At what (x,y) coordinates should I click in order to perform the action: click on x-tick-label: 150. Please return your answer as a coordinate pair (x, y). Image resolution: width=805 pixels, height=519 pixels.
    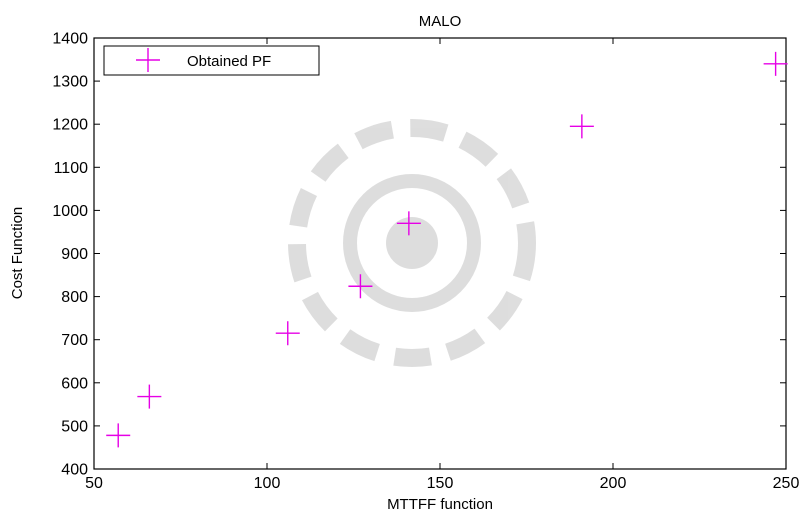
    Looking at the image, I should click on (440, 483).